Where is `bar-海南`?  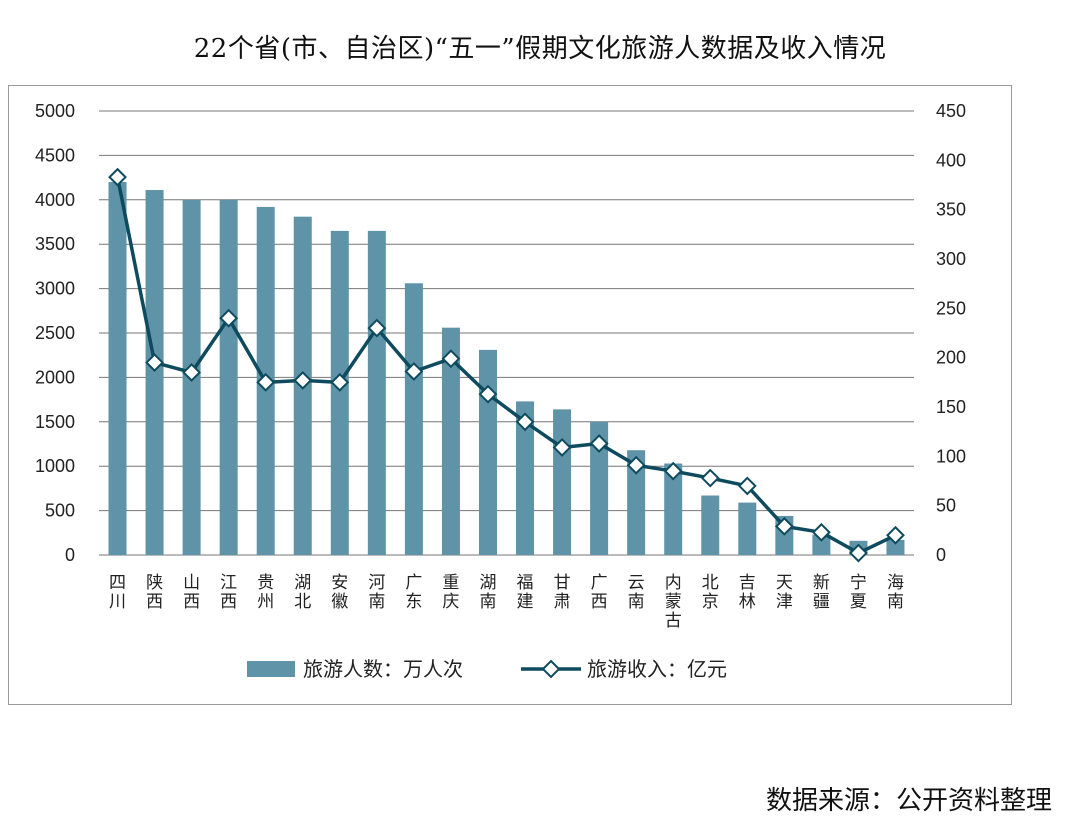
bar-海南 is located at coordinates (895, 547).